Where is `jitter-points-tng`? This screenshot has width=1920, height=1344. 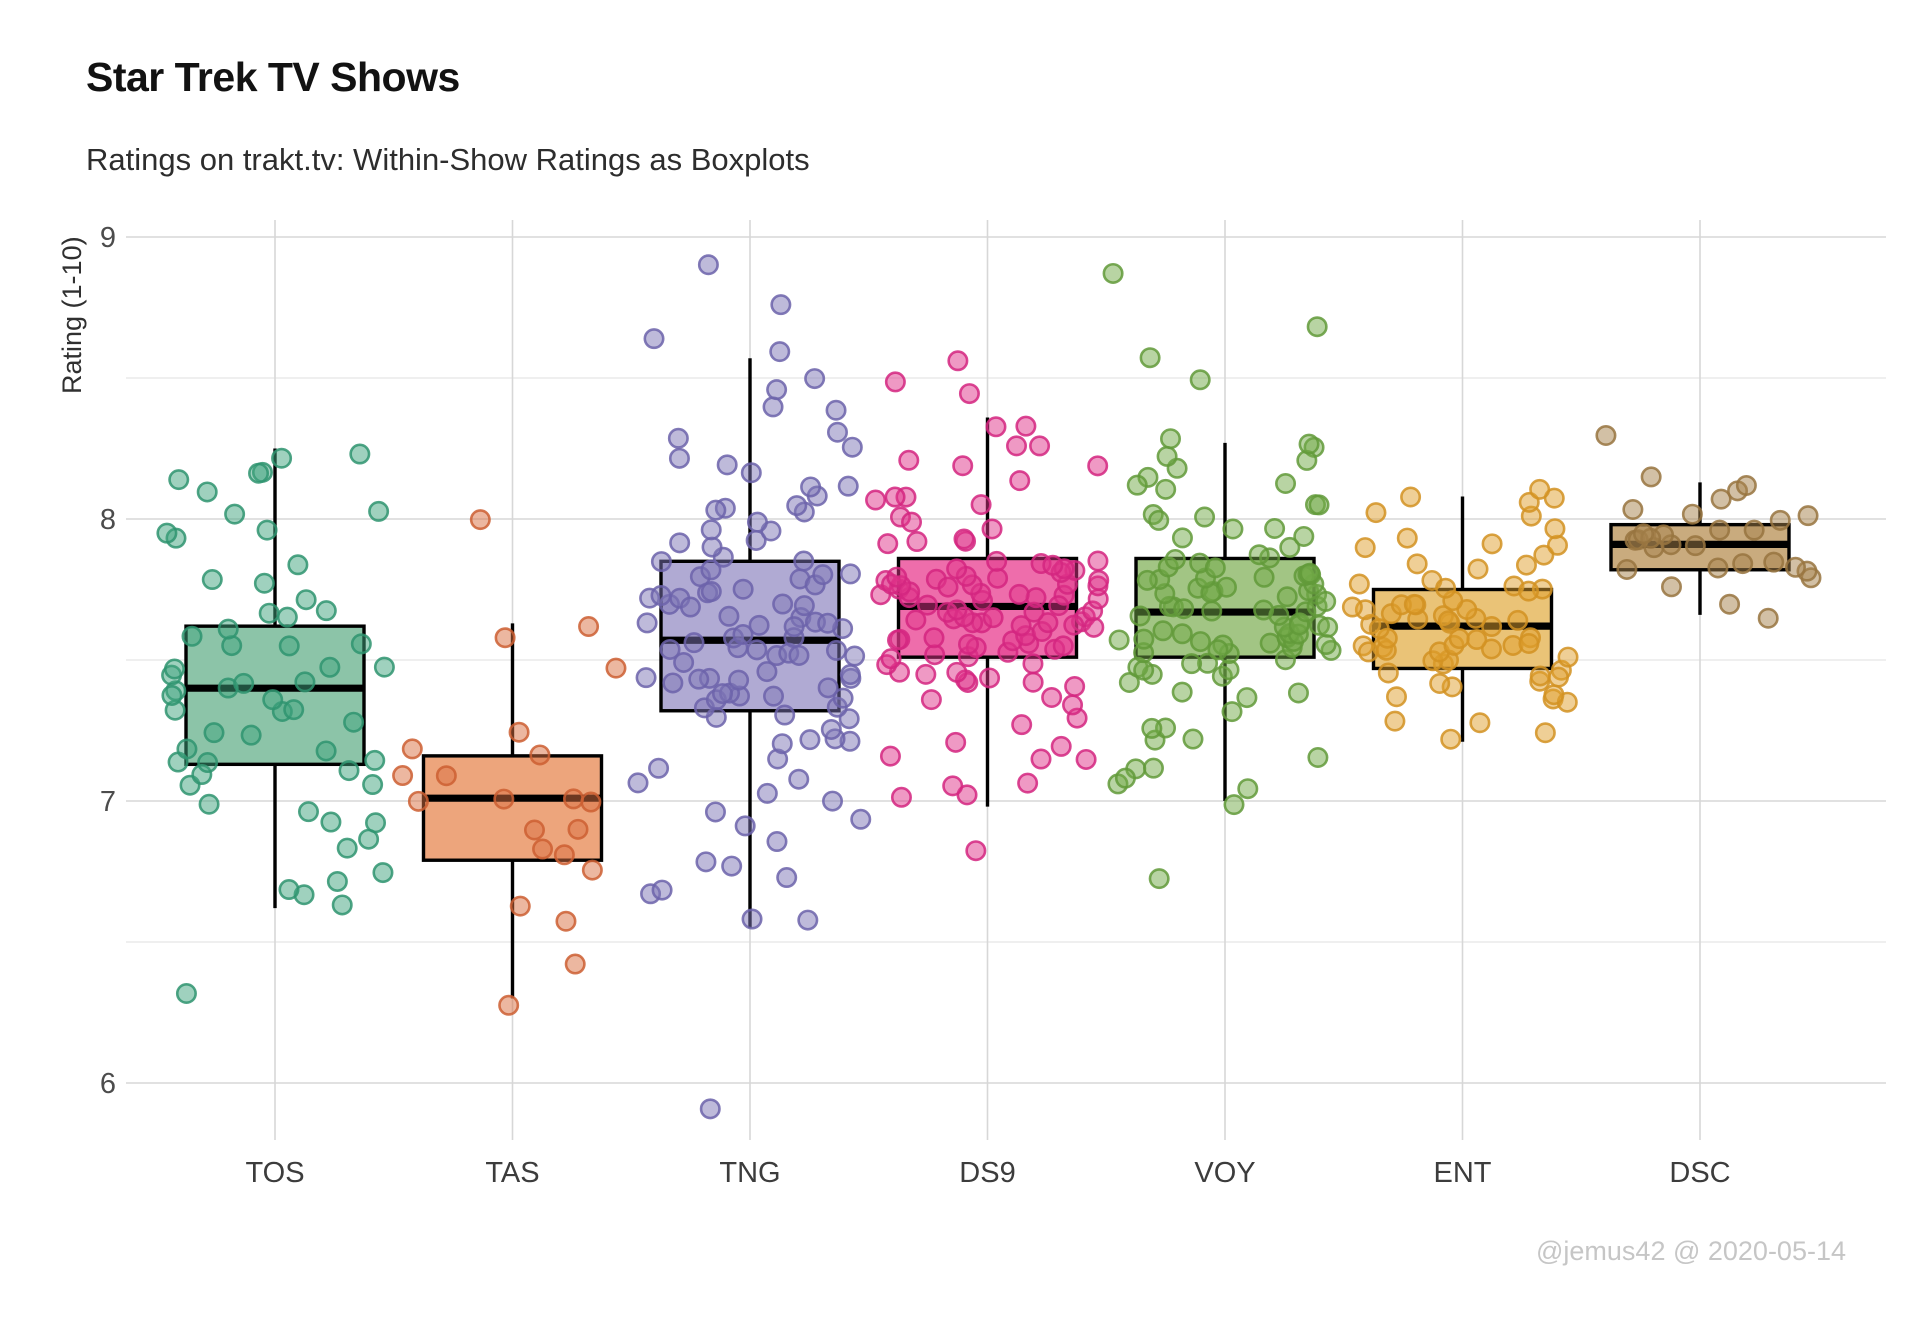
jitter-points-tng is located at coordinates (749, 687).